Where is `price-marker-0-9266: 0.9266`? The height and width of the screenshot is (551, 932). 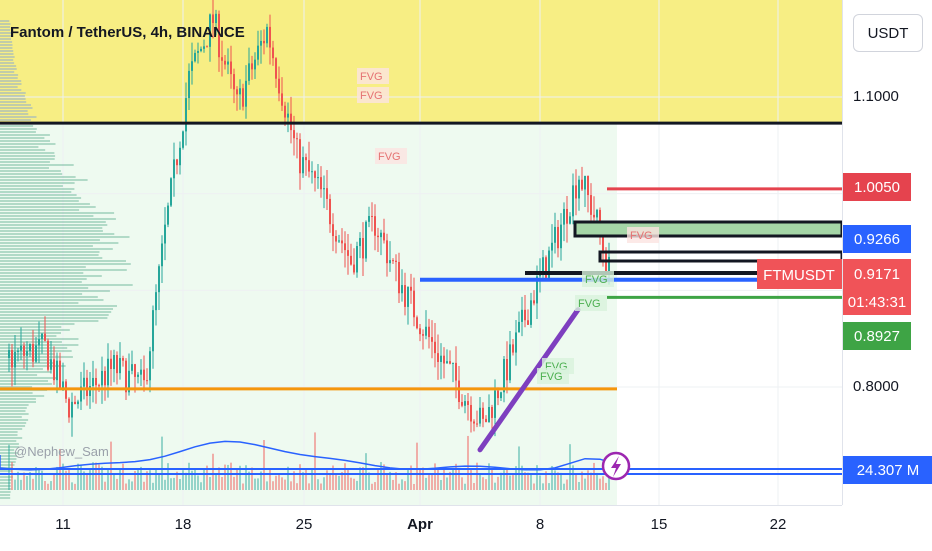
price-marker-0-9266: 0.9266 is located at coordinates (877, 239).